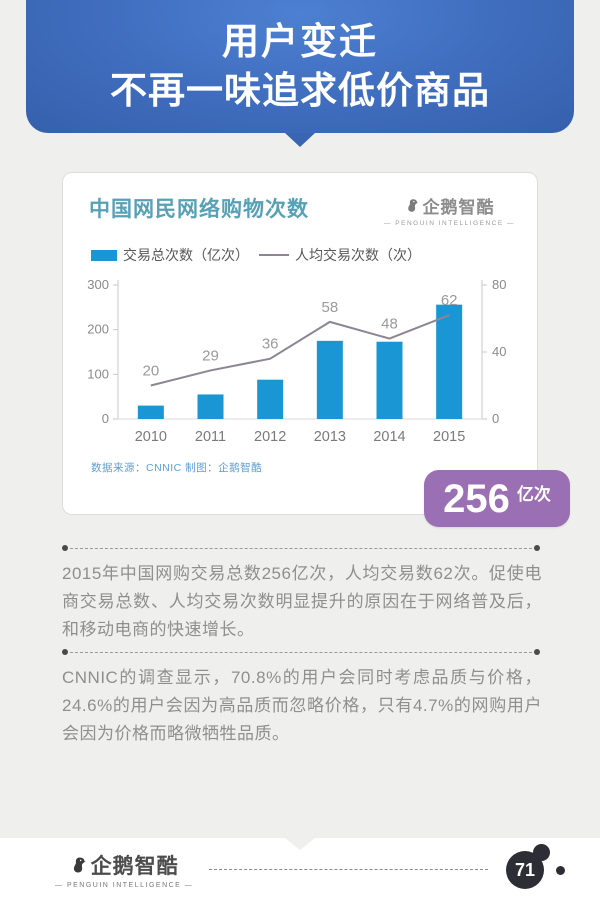 Image resolution: width=600 pixels, height=900 pixels. I want to click on legend-item-line: 人均交易次数（次）, so click(340, 255).